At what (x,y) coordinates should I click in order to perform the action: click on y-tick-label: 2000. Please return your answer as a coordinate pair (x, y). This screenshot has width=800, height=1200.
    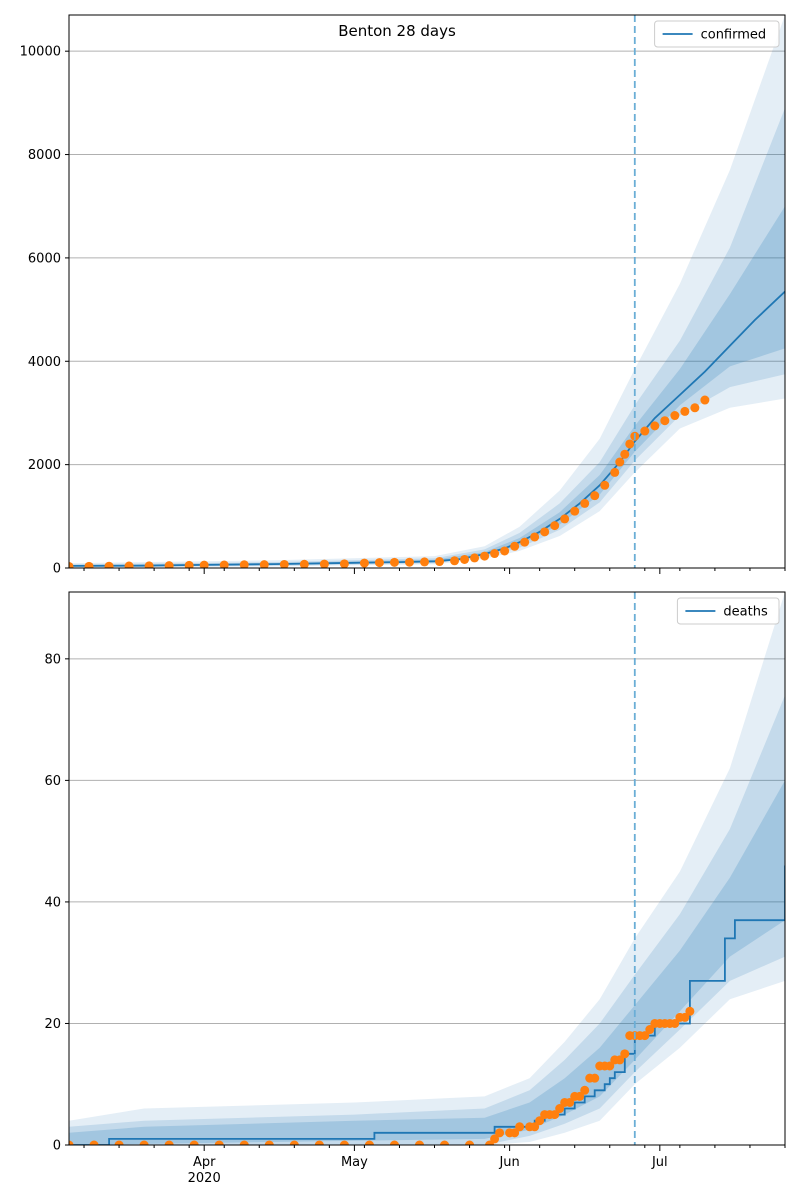
    Looking at the image, I should click on (44, 465).